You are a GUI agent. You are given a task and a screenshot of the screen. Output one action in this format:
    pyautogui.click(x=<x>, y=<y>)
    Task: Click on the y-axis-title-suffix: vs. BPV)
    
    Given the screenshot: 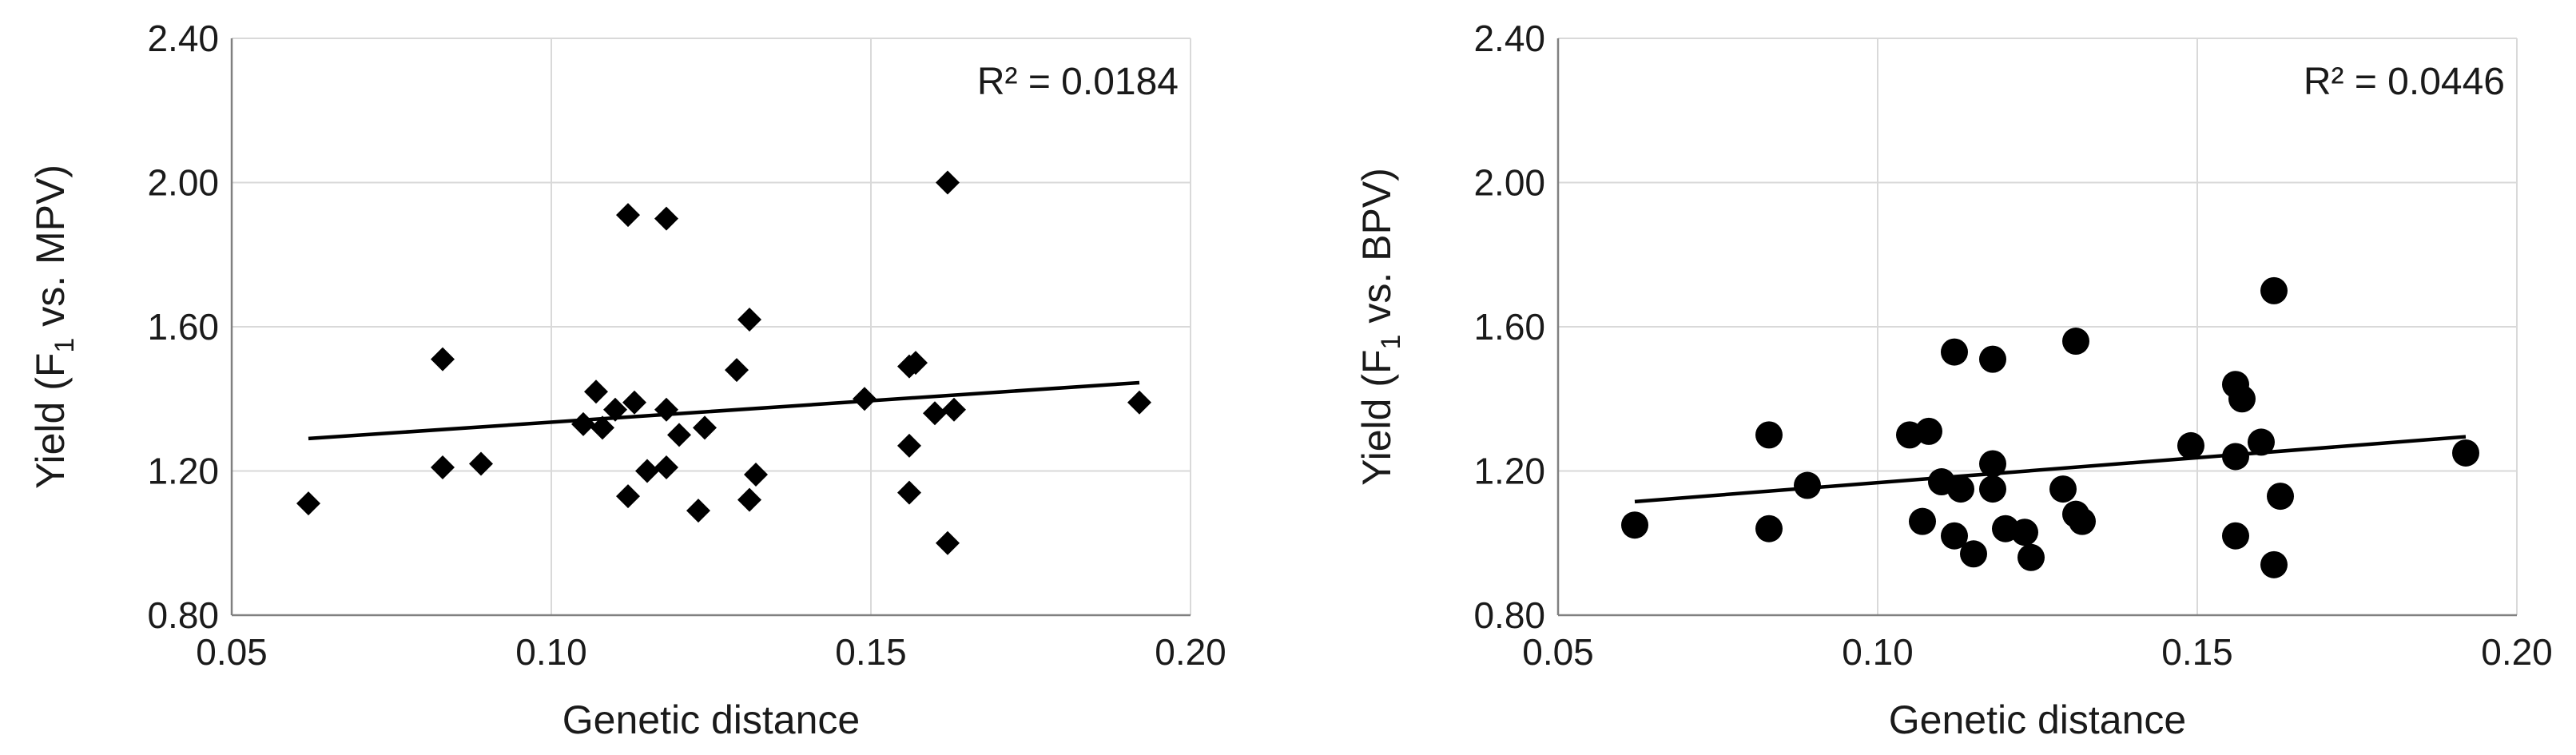 What is the action you would take?
    pyautogui.click(x=1376, y=251)
    